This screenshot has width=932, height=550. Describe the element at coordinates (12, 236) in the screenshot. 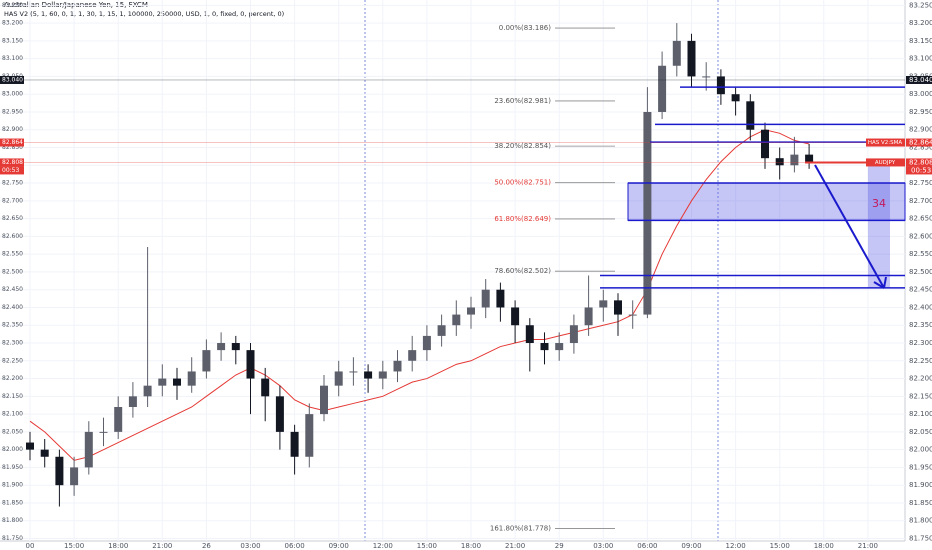

I see `y-tick-label-left: 82.600` at that location.